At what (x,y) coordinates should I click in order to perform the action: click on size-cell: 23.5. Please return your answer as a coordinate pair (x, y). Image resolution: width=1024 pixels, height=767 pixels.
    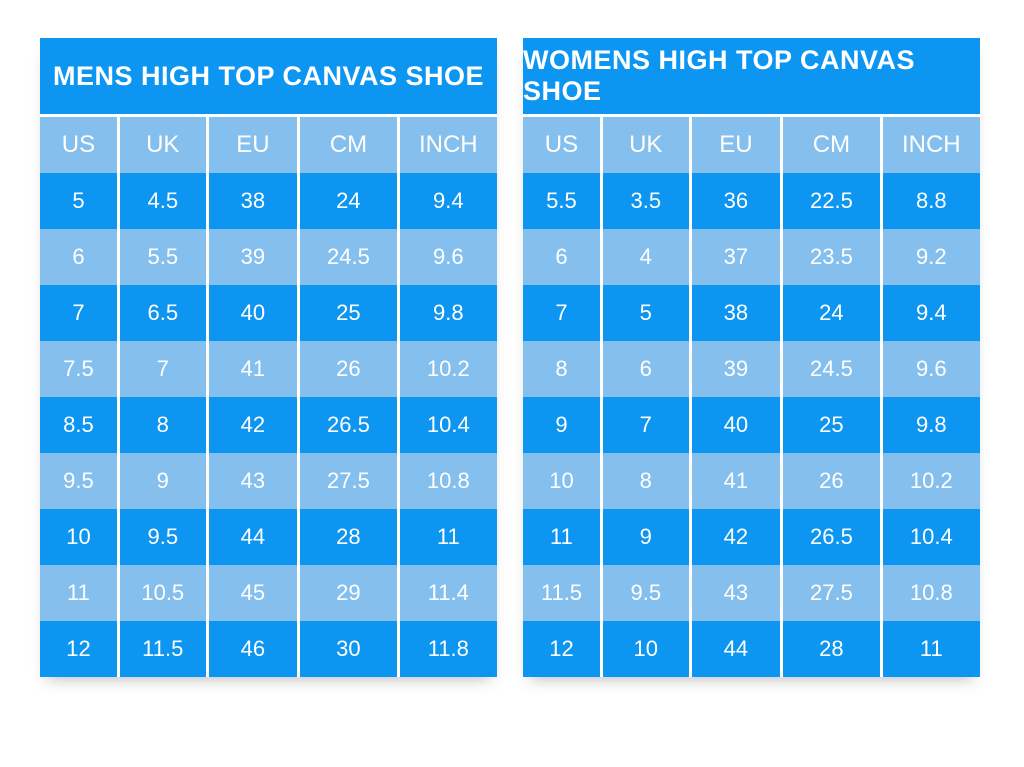
    Looking at the image, I should click on (831, 257).